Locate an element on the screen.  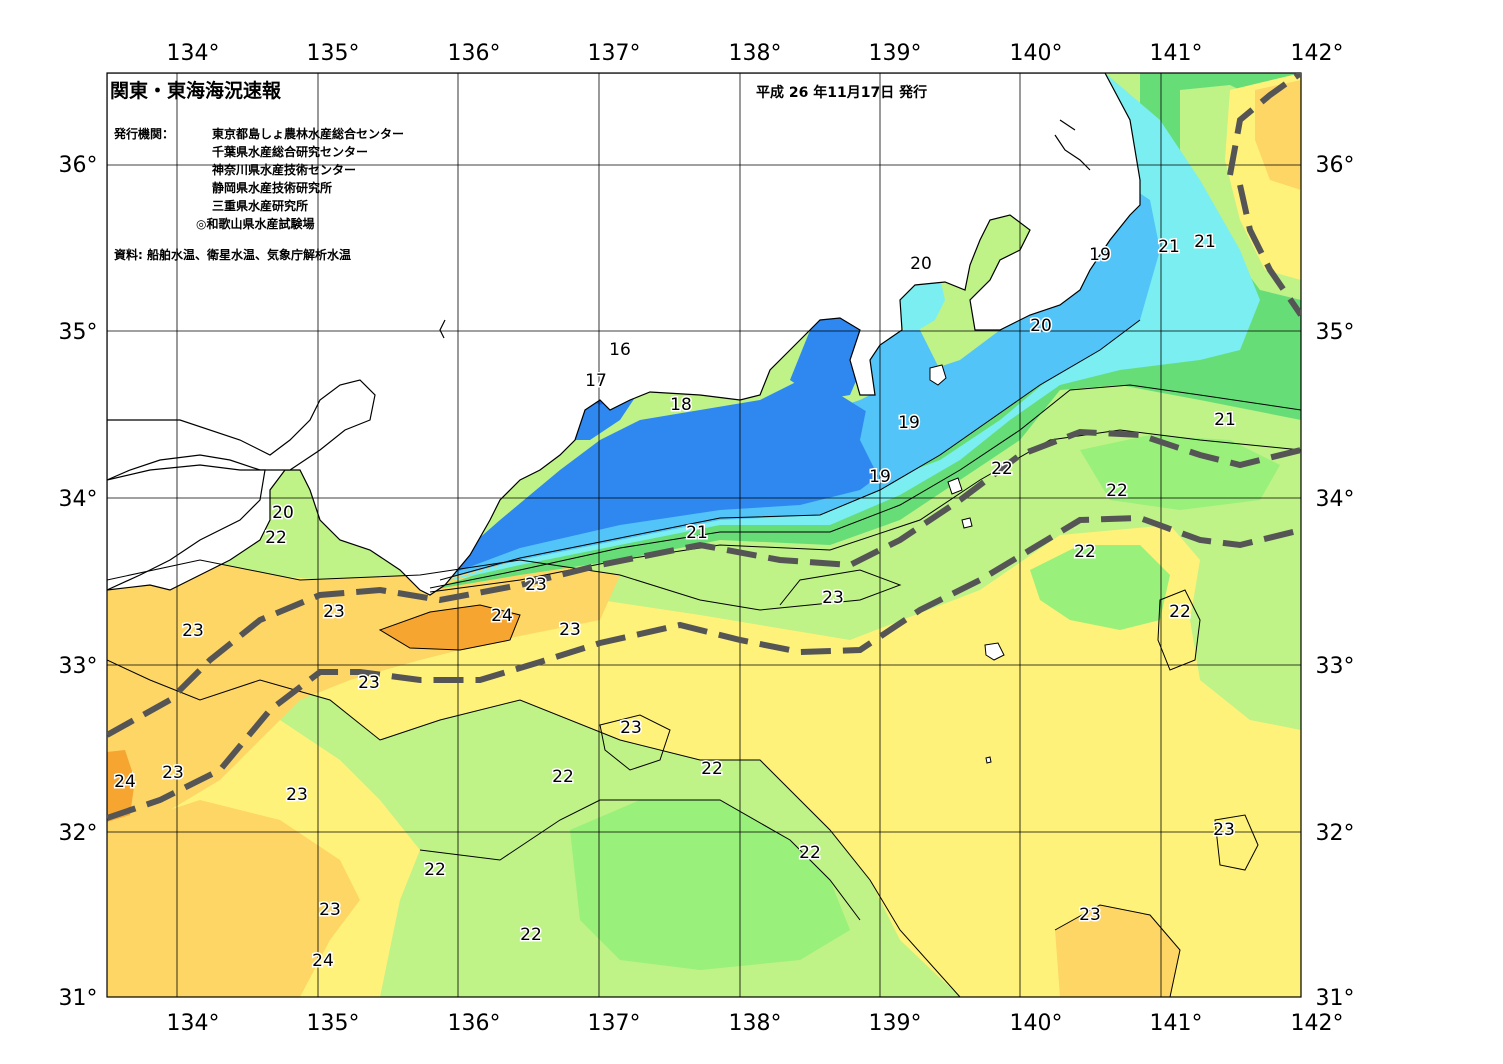
isotherm-23-line-patch is located at coordinates (635, 742).